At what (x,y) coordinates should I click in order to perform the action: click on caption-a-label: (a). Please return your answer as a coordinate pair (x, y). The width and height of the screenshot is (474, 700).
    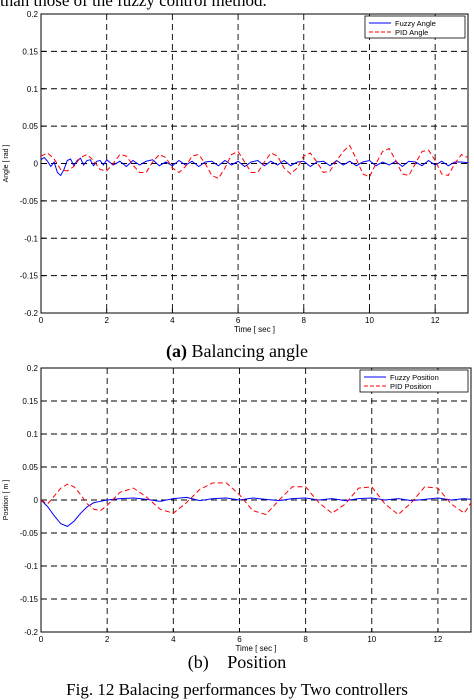
    Looking at the image, I should click on (177, 351).